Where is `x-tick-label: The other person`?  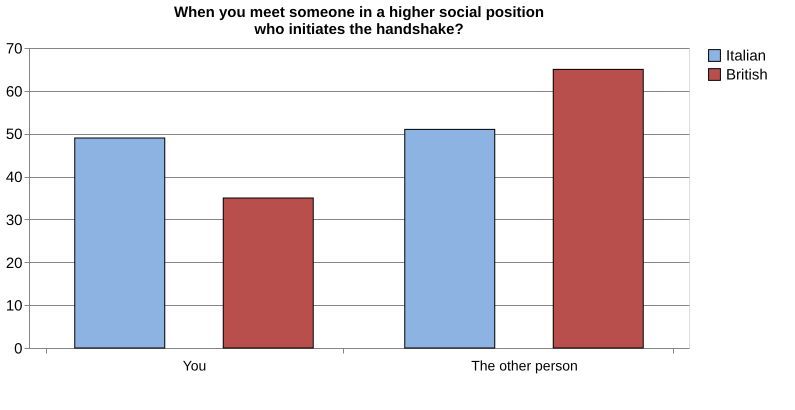 x-tick-label: The other person is located at coordinates (524, 366).